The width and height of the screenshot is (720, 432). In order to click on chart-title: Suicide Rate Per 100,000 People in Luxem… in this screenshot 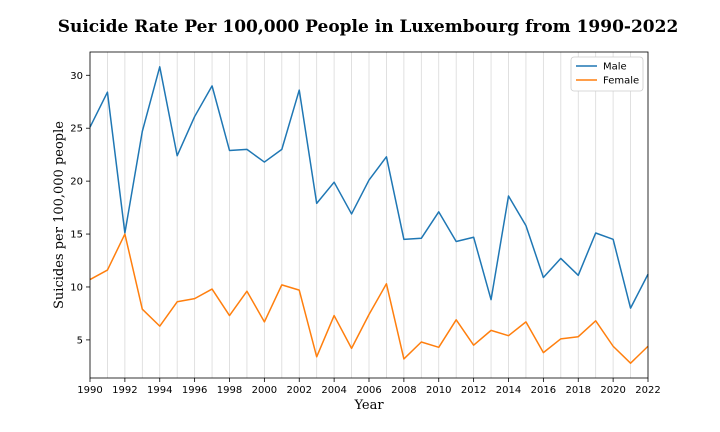, I will do `click(368, 27)`.